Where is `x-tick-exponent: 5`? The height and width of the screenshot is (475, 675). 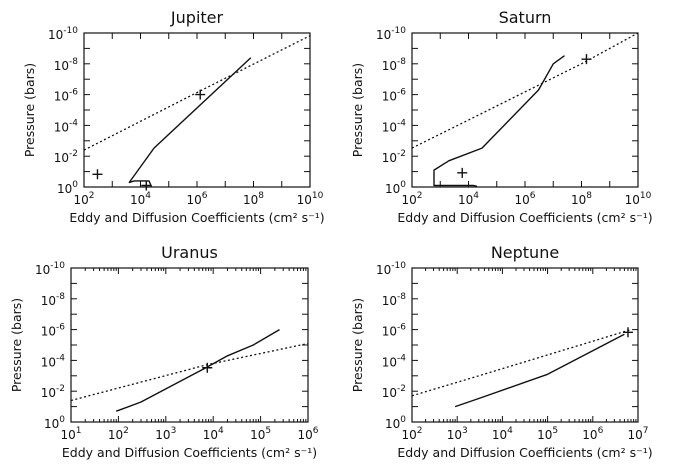
x-tick-exponent: 5 is located at coordinates (555, 431).